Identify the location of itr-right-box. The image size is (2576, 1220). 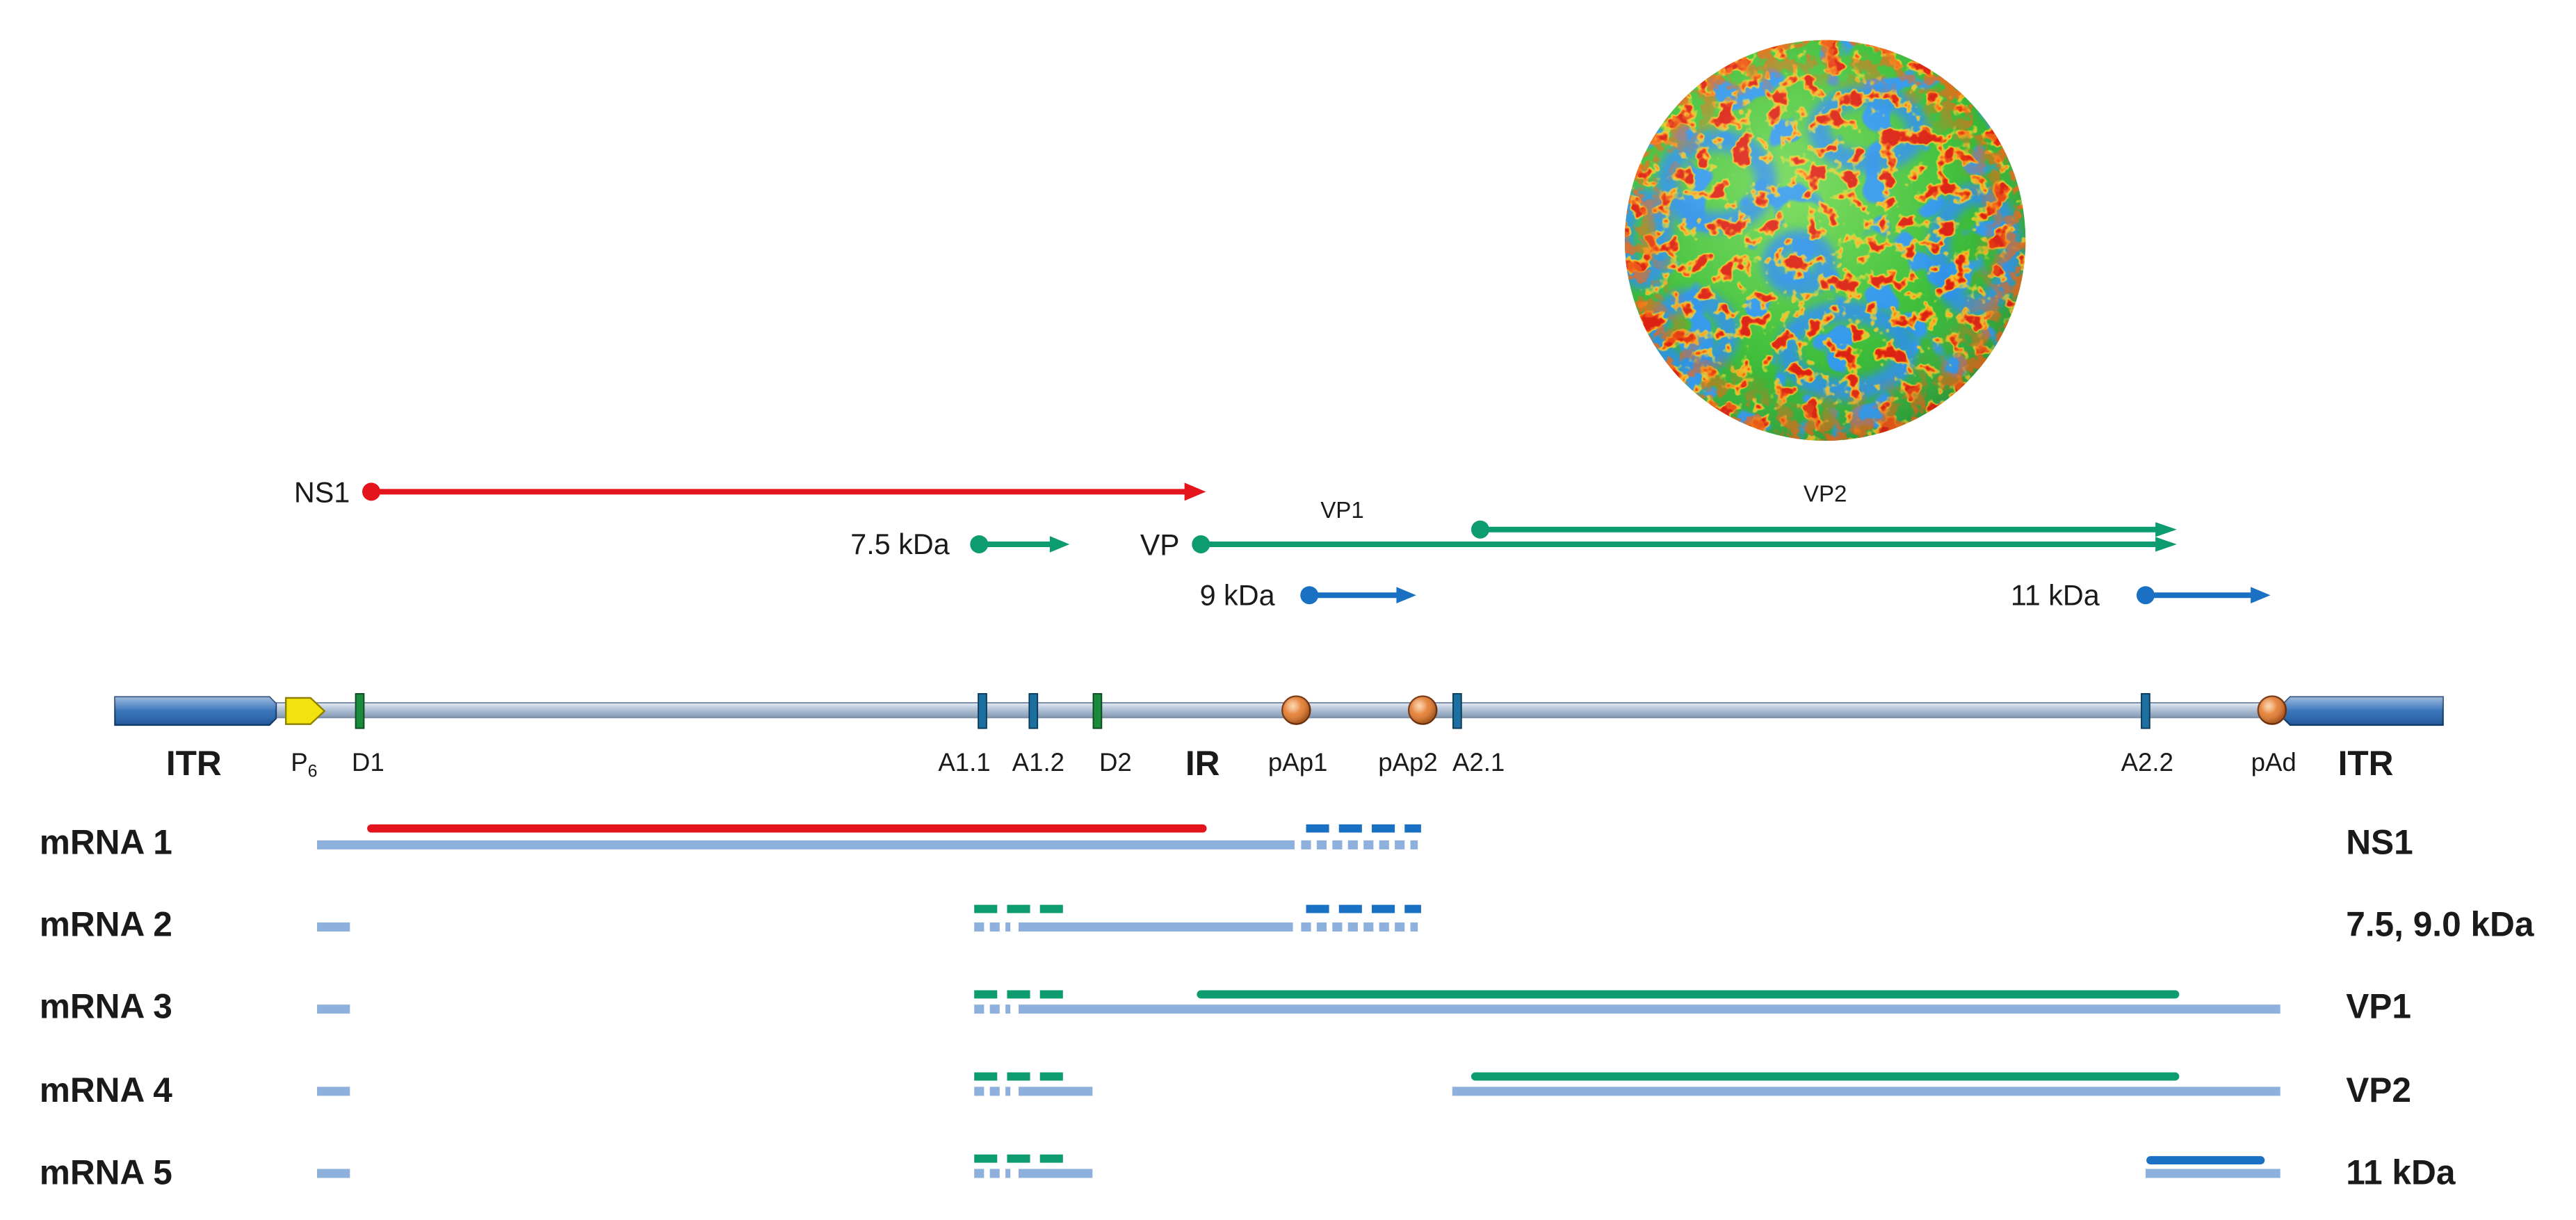
(2363, 711).